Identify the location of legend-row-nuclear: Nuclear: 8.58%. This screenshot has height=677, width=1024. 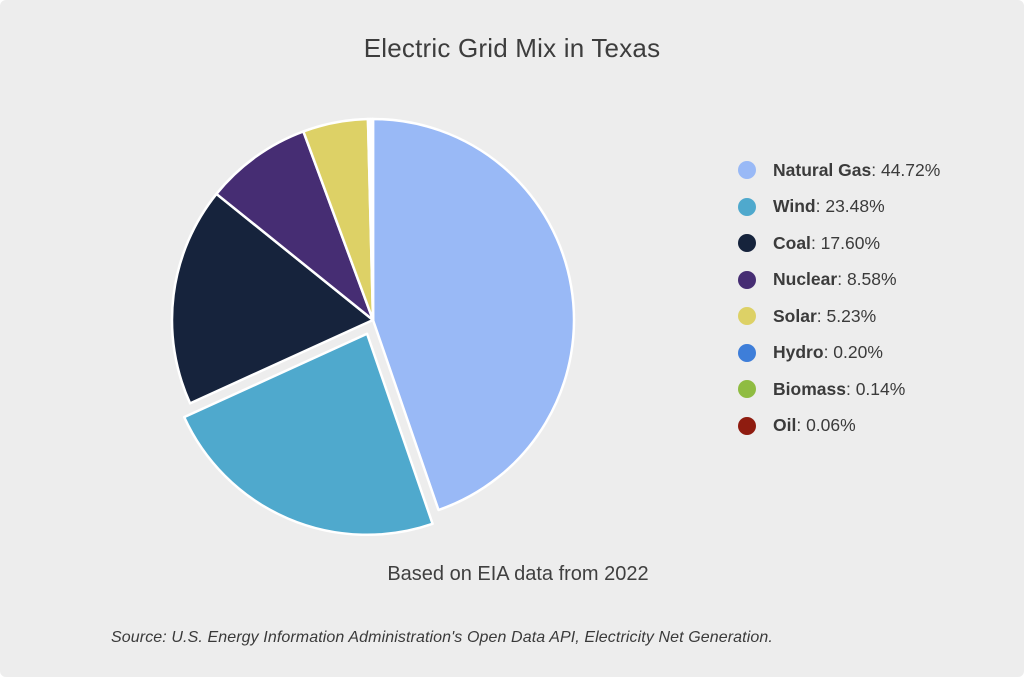
(839, 280).